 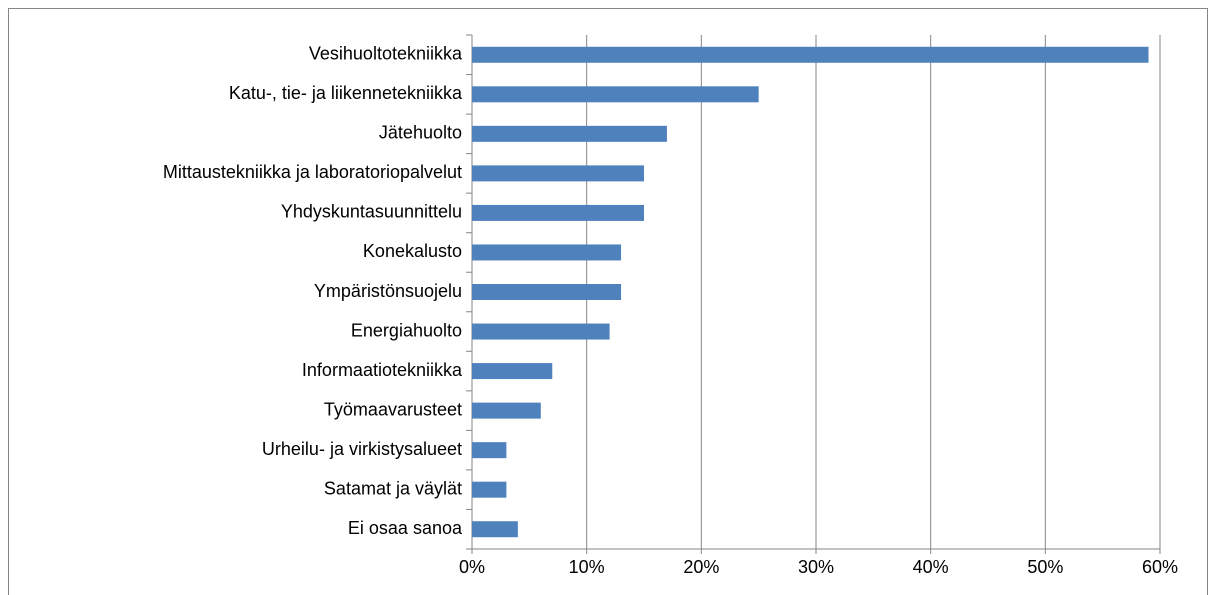 I want to click on y-tick-label: Katu-, tie- ja liikennetekniikka, so click(x=346, y=93).